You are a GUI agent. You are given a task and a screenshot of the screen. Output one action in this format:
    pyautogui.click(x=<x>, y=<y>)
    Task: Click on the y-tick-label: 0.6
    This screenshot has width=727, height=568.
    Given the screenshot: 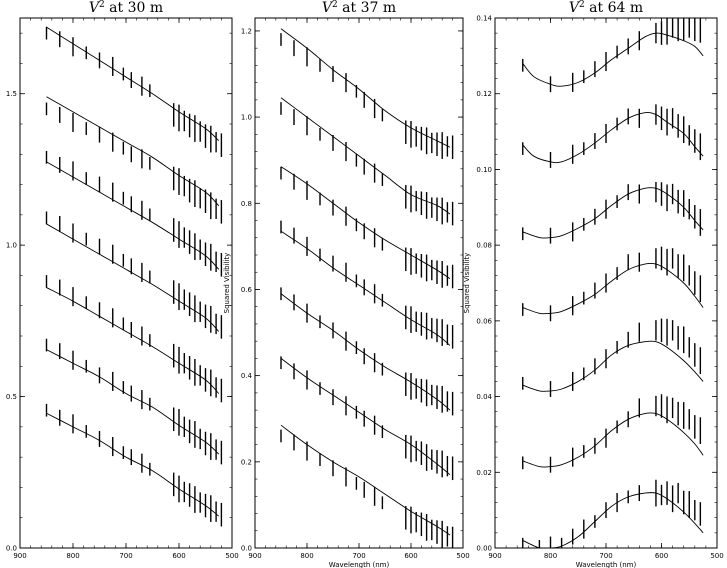 What is the action you would take?
    pyautogui.click(x=247, y=290)
    